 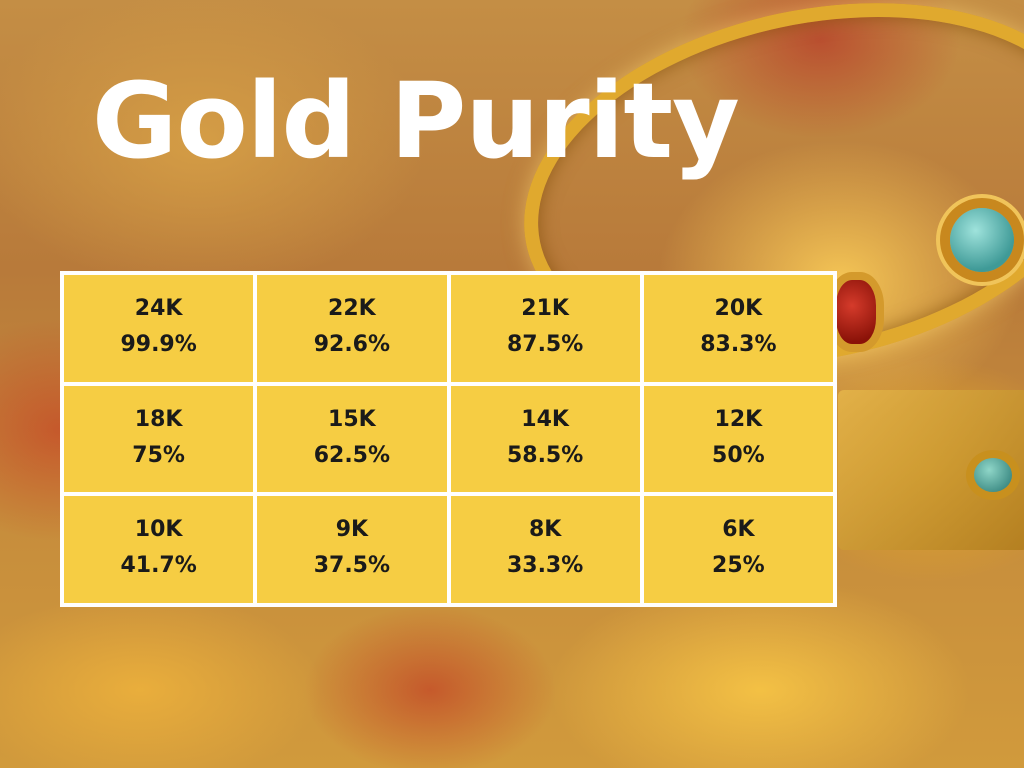 I want to click on purity-value: 50%, so click(x=738, y=455).